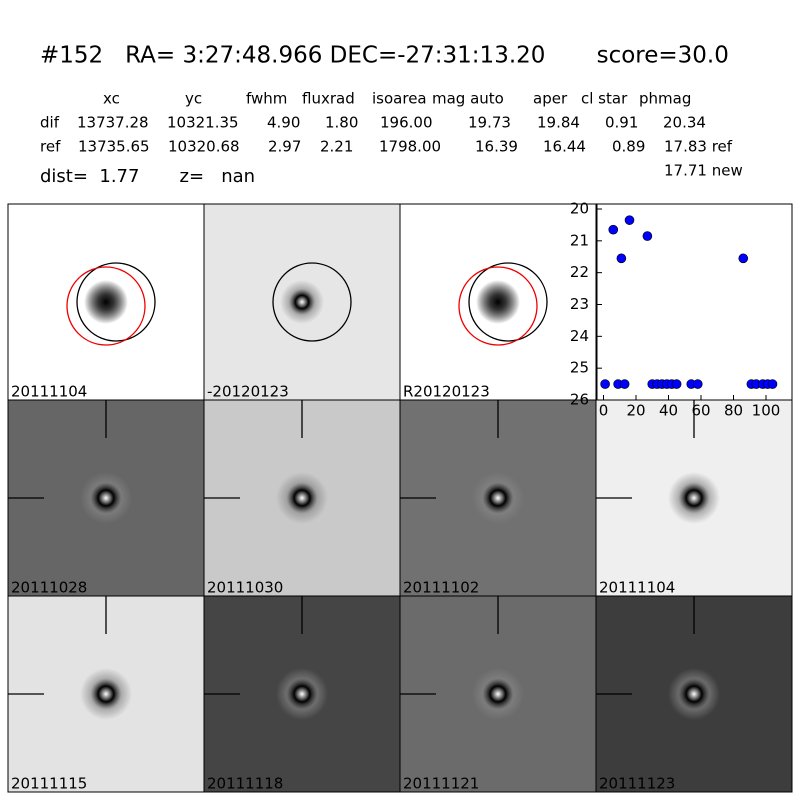 This screenshot has width=800, height=800. I want to click on column-header: aper, so click(550, 99).